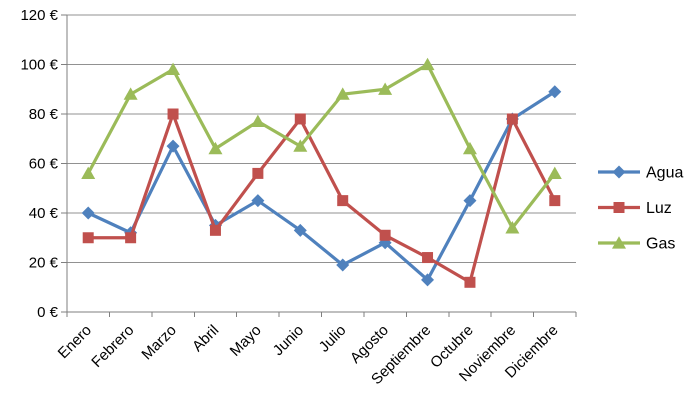 The width and height of the screenshot is (699, 418). Describe the element at coordinates (131, 238) in the screenshot. I see `data-point-luz-febrero` at that location.